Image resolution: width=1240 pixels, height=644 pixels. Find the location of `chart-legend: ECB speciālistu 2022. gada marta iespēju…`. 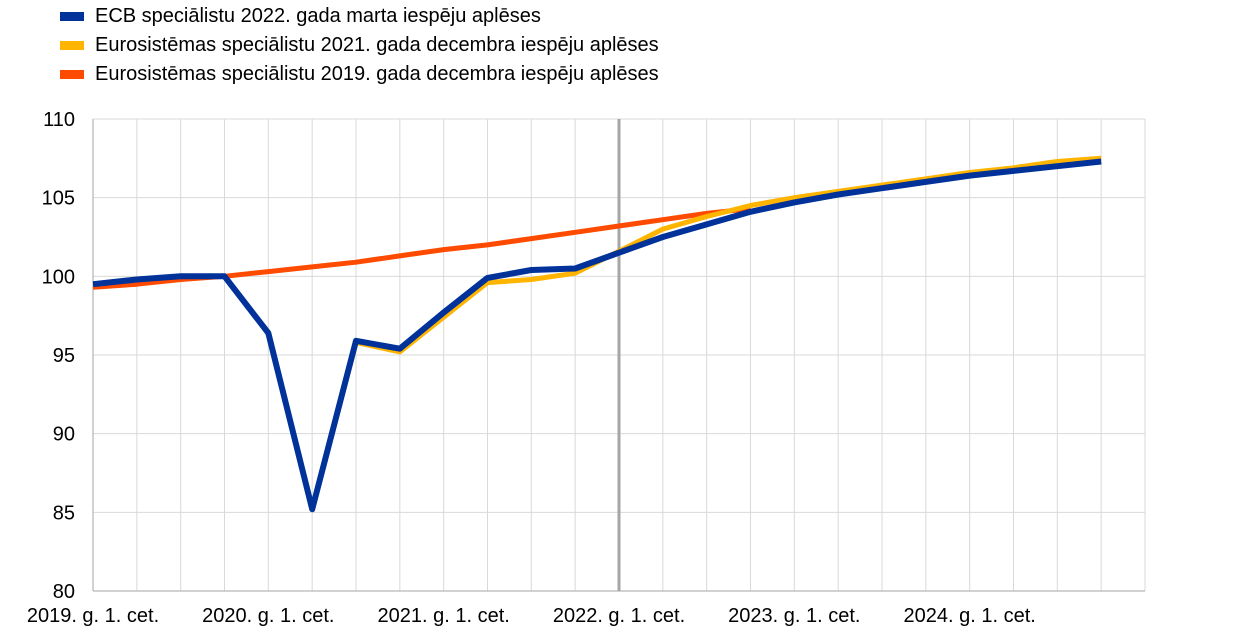

chart-legend: ECB speciālistu 2022. gada marta iespēju… is located at coordinates (359, 45).